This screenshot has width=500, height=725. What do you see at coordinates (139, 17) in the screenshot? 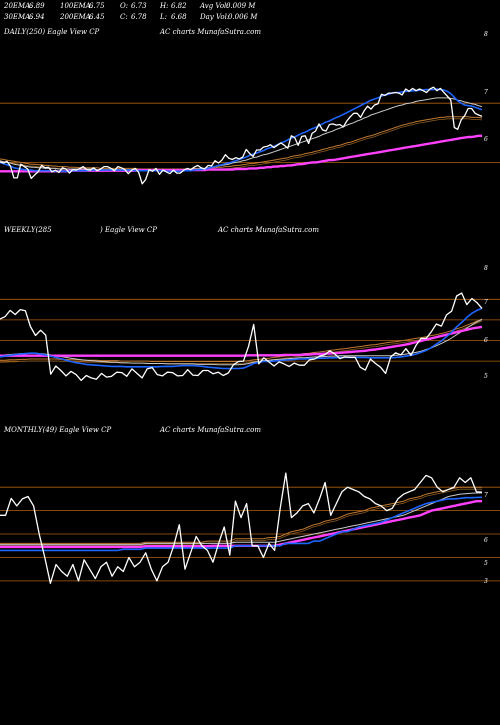
I see `close-value: 6.78` at bounding box center [139, 17].